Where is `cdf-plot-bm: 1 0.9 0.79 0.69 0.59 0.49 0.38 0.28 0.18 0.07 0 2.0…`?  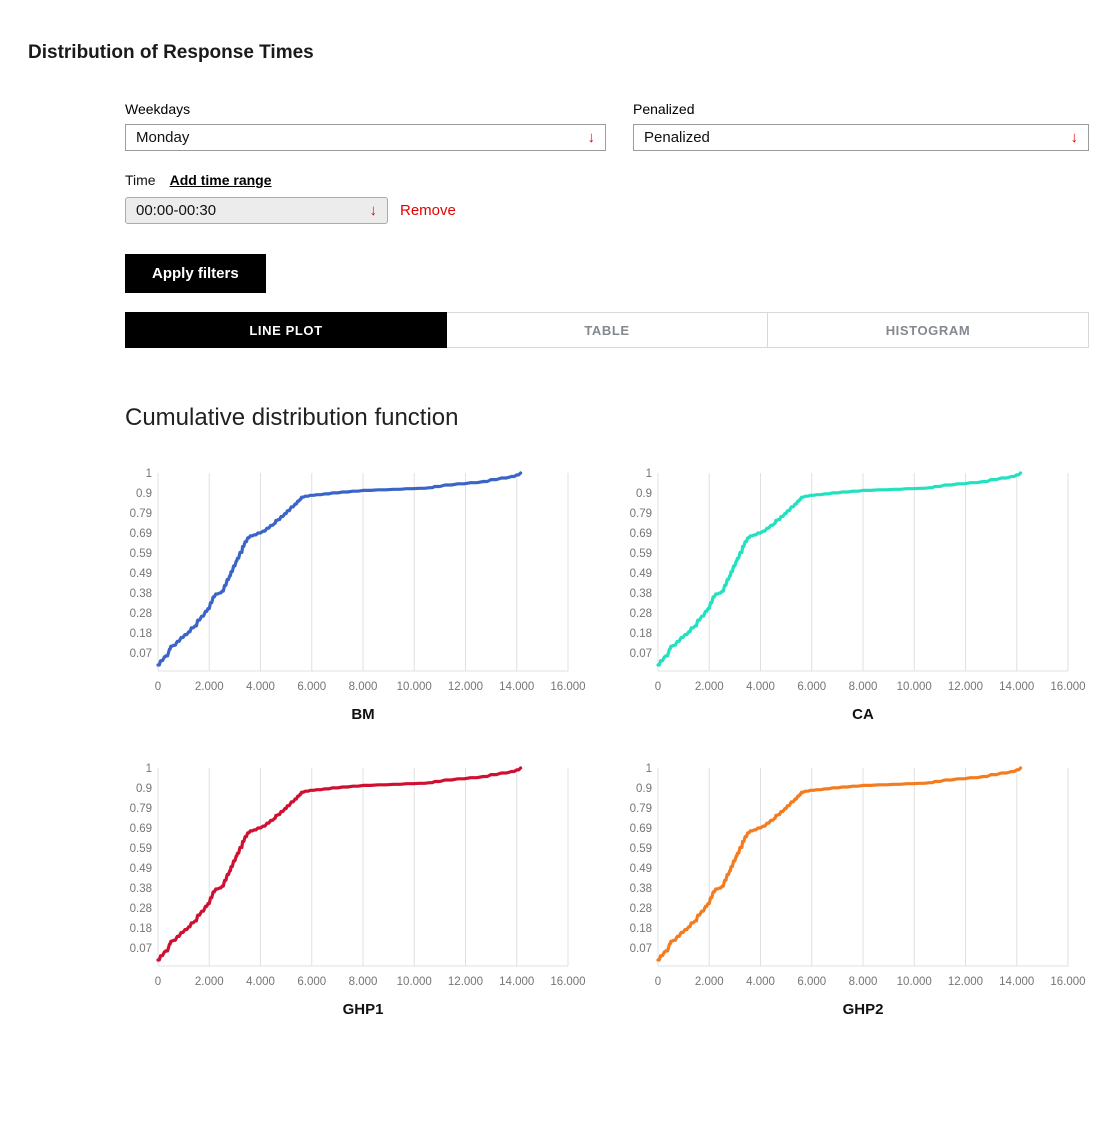 cdf-plot-bm: 1 0.9 0.79 0.69 0.59 0.49 0.38 0.28 0.18 0.07 0 2.0… is located at coordinates (358, 580).